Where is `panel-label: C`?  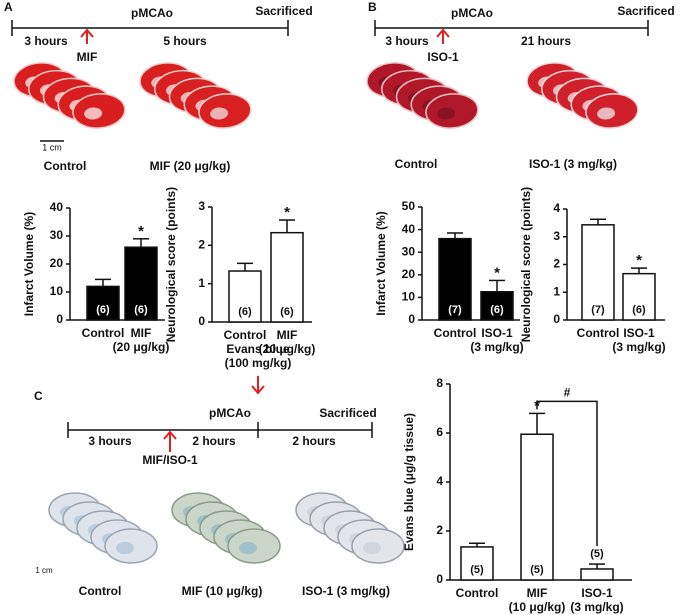
panel-label: C is located at coordinates (38, 396).